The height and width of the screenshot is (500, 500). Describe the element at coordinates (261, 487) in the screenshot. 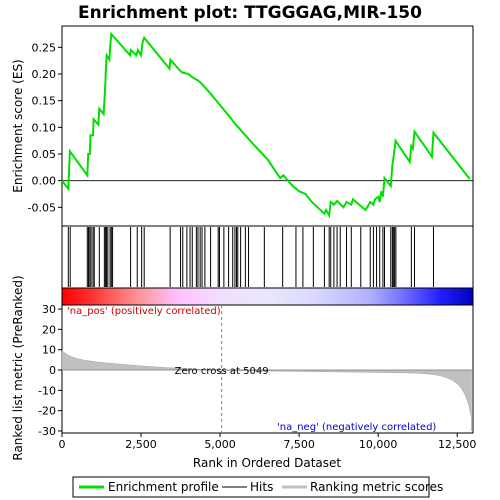

I see `legend-hits-label: Hits` at that location.